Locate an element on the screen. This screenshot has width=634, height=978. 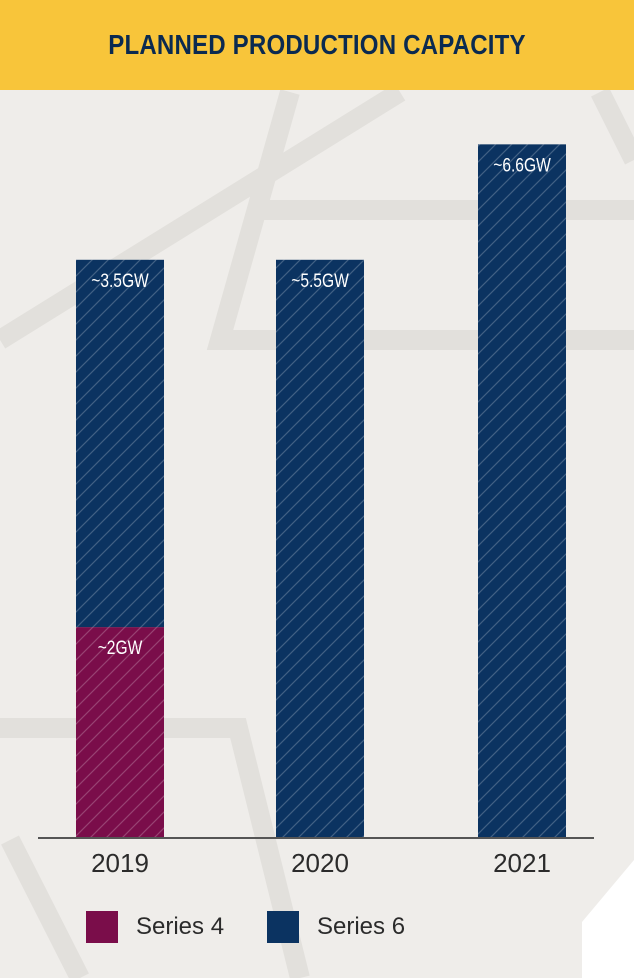
page-title: PLANNED PRODUCTION CAPACITY is located at coordinates (317, 44).